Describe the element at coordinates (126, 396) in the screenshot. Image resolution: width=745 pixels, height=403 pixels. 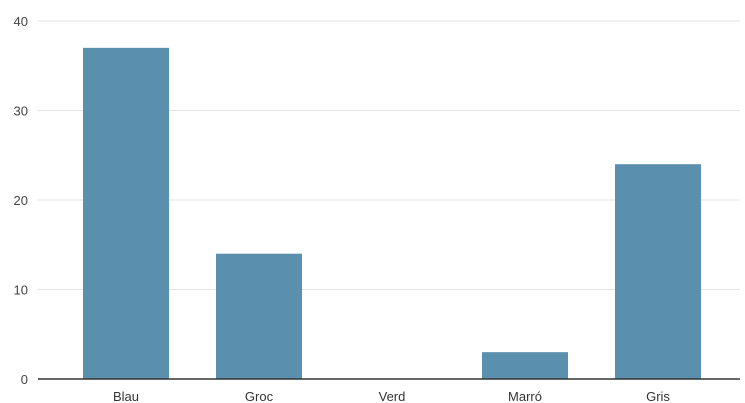
I see `x-category-label: Blau` at that location.